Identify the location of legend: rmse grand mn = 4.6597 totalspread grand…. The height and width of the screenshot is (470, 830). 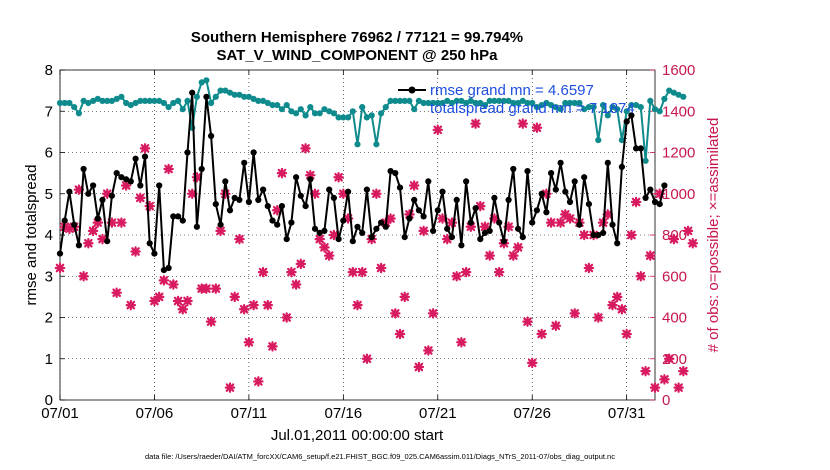
(516, 99).